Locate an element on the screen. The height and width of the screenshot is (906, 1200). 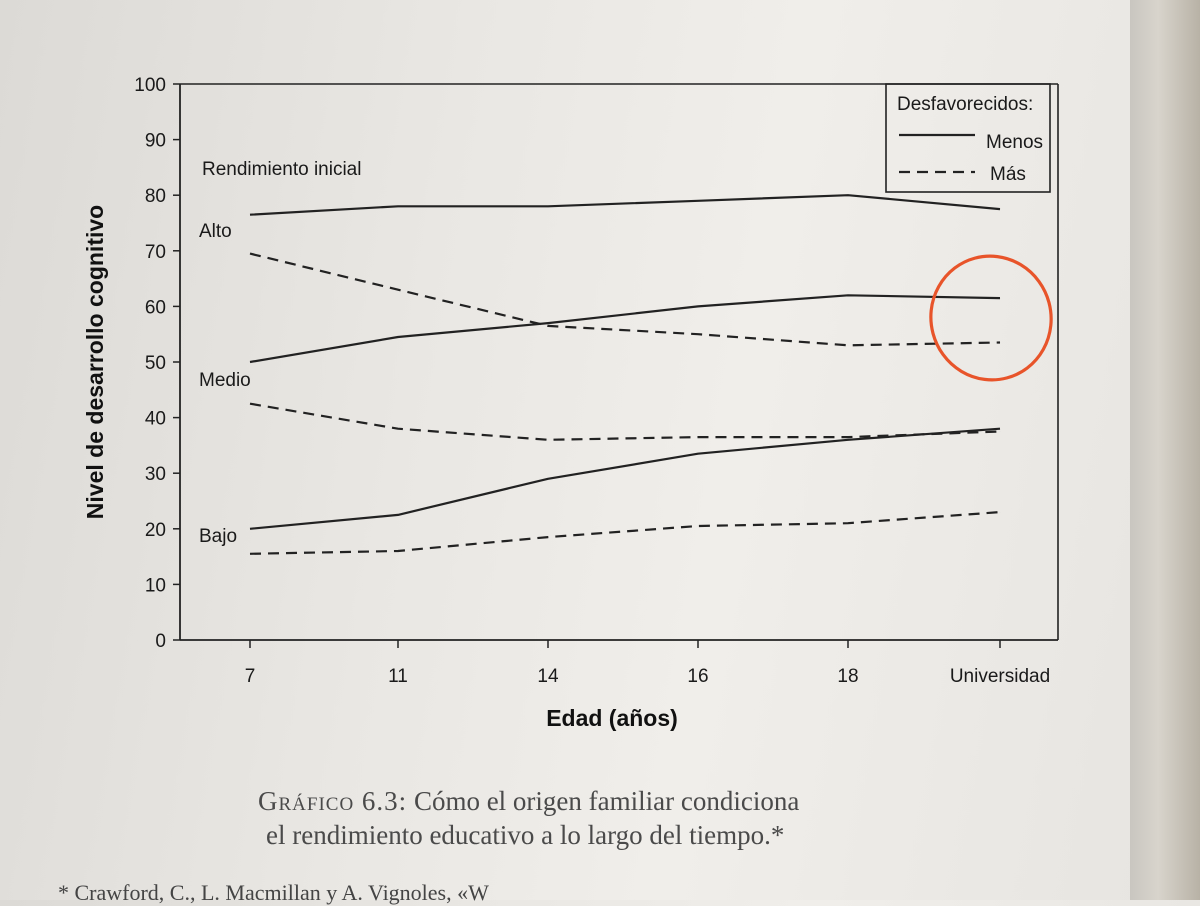
x-axis-ticks: 7 11 14 16 18 Universidad is located at coordinates (647, 663).